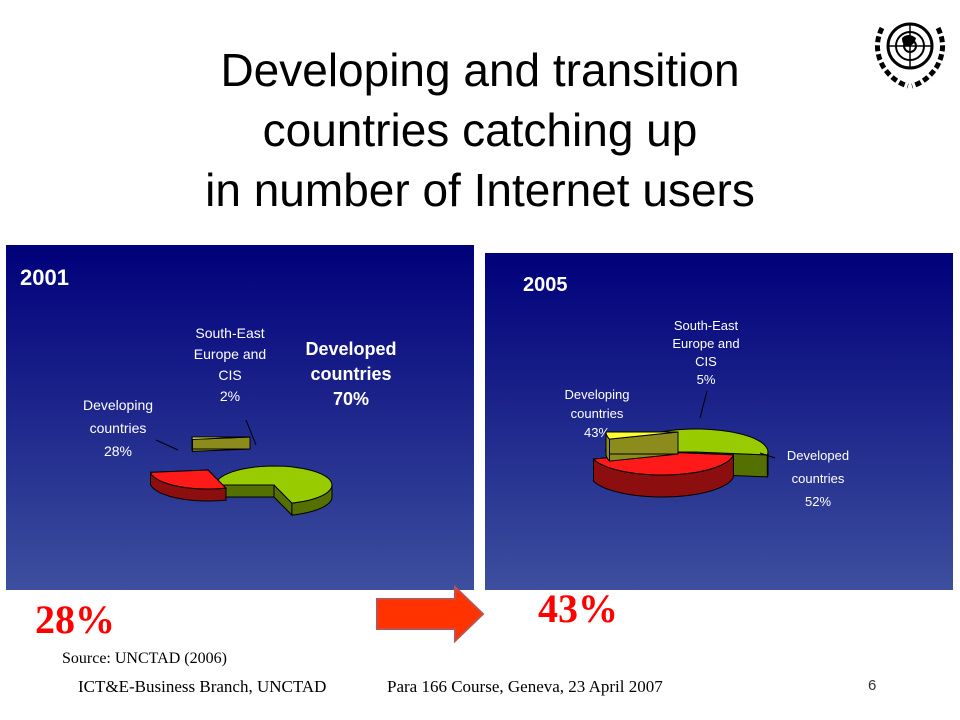 This screenshot has height=720, width=960. Describe the element at coordinates (274, 491) in the screenshot. I see `pie-slice-developed` at that location.